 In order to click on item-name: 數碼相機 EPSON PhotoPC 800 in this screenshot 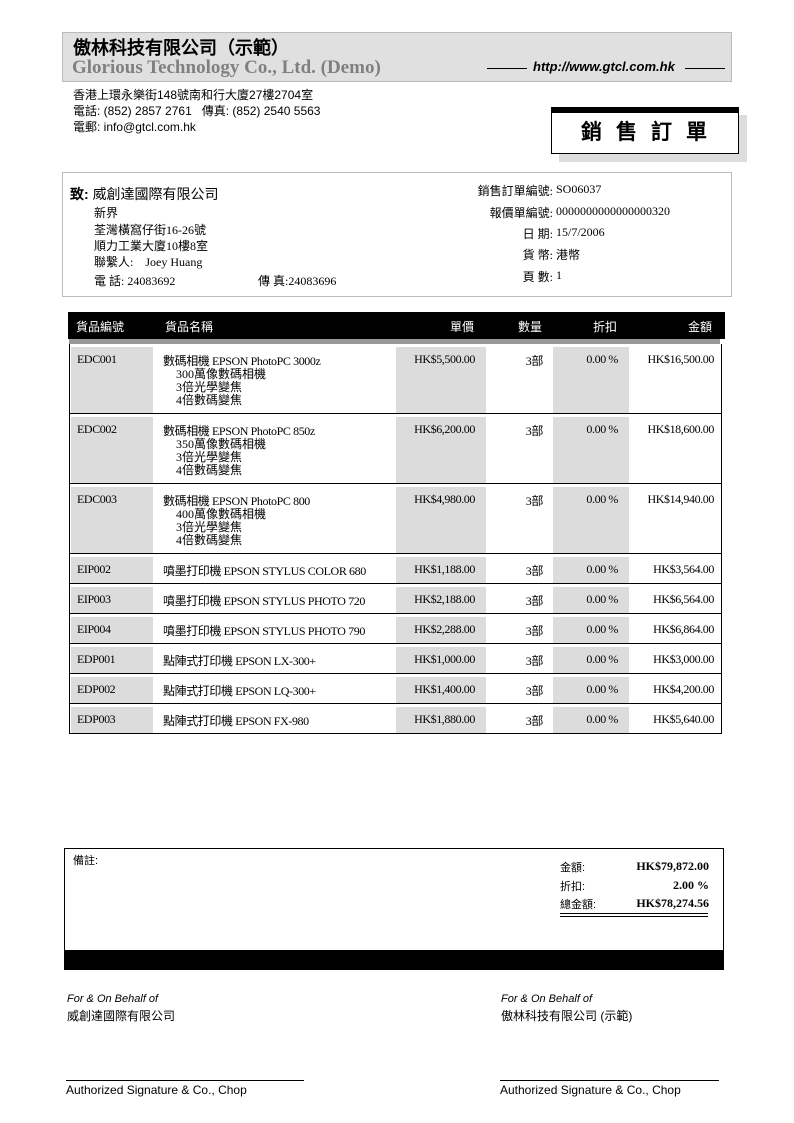, I will do `click(236, 501)`.